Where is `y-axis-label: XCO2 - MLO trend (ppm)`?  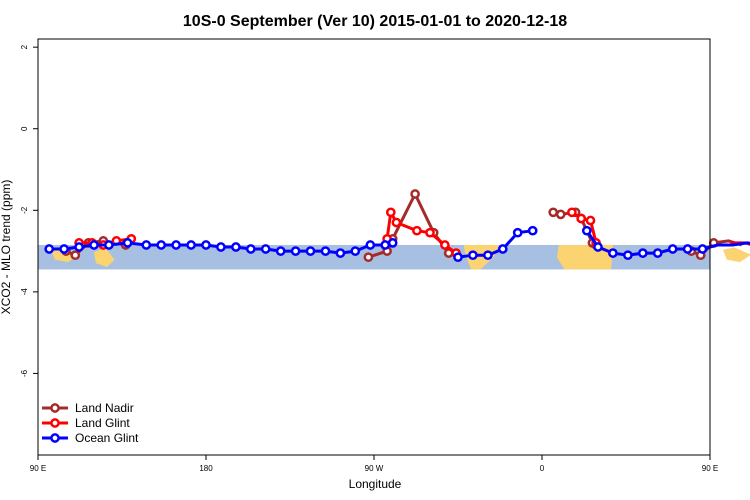
y-axis-label: XCO2 - MLO trend (ppm) is located at coordinates (6, 247).